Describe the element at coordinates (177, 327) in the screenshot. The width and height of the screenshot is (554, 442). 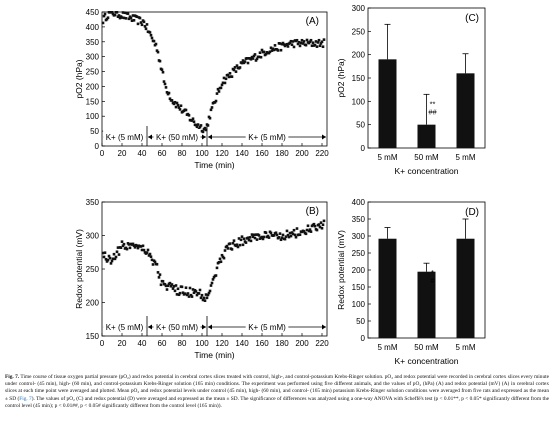
I see `segment-label: K+ (50 mM)` at that location.